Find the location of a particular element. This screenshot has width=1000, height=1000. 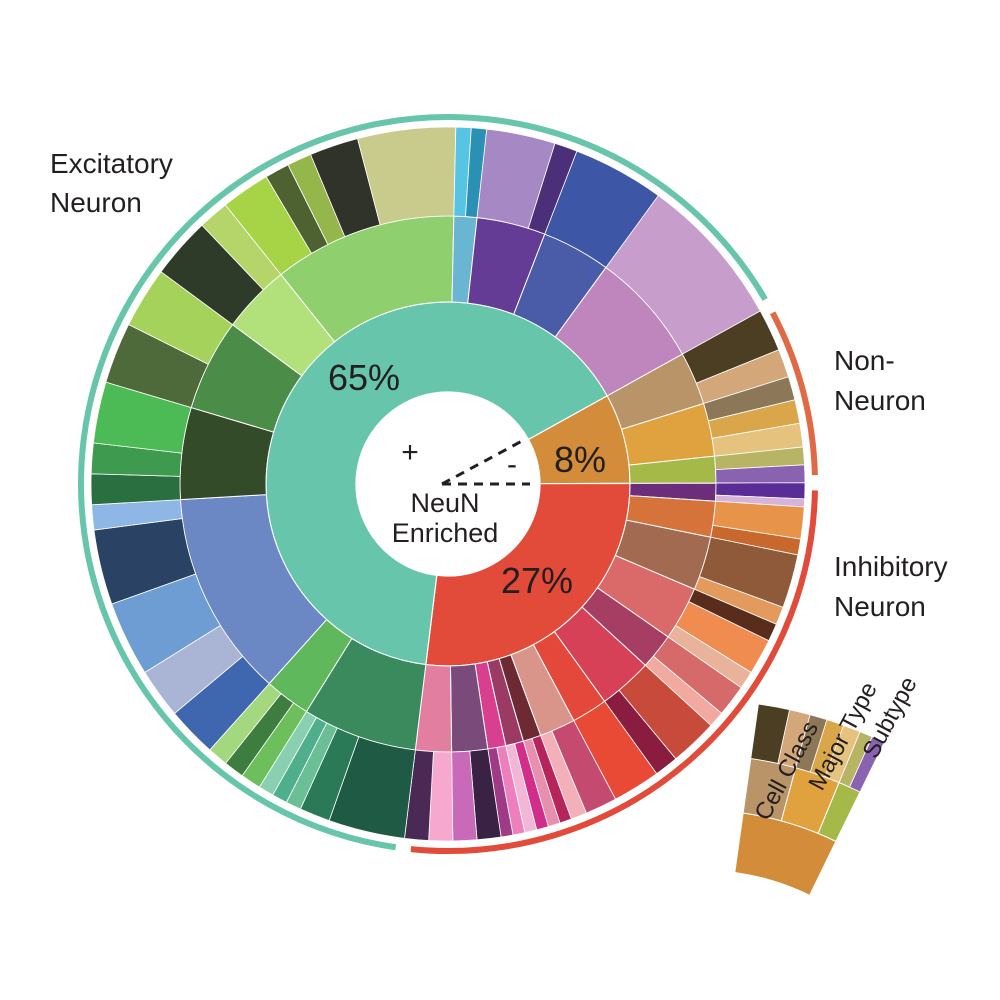

class-label-excitatory-line2: Neuron is located at coordinates (96, 202).